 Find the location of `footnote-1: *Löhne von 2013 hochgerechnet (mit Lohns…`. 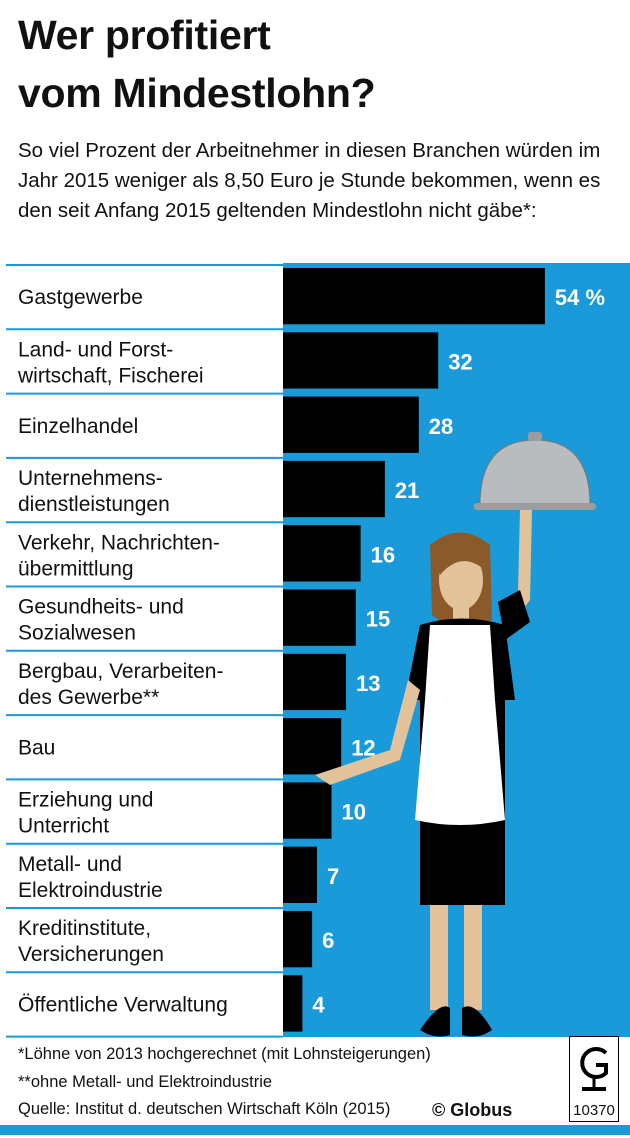

footnote-1: *Löhne von 2013 hochgerechnet (mit Lohns… is located at coordinates (224, 1054).